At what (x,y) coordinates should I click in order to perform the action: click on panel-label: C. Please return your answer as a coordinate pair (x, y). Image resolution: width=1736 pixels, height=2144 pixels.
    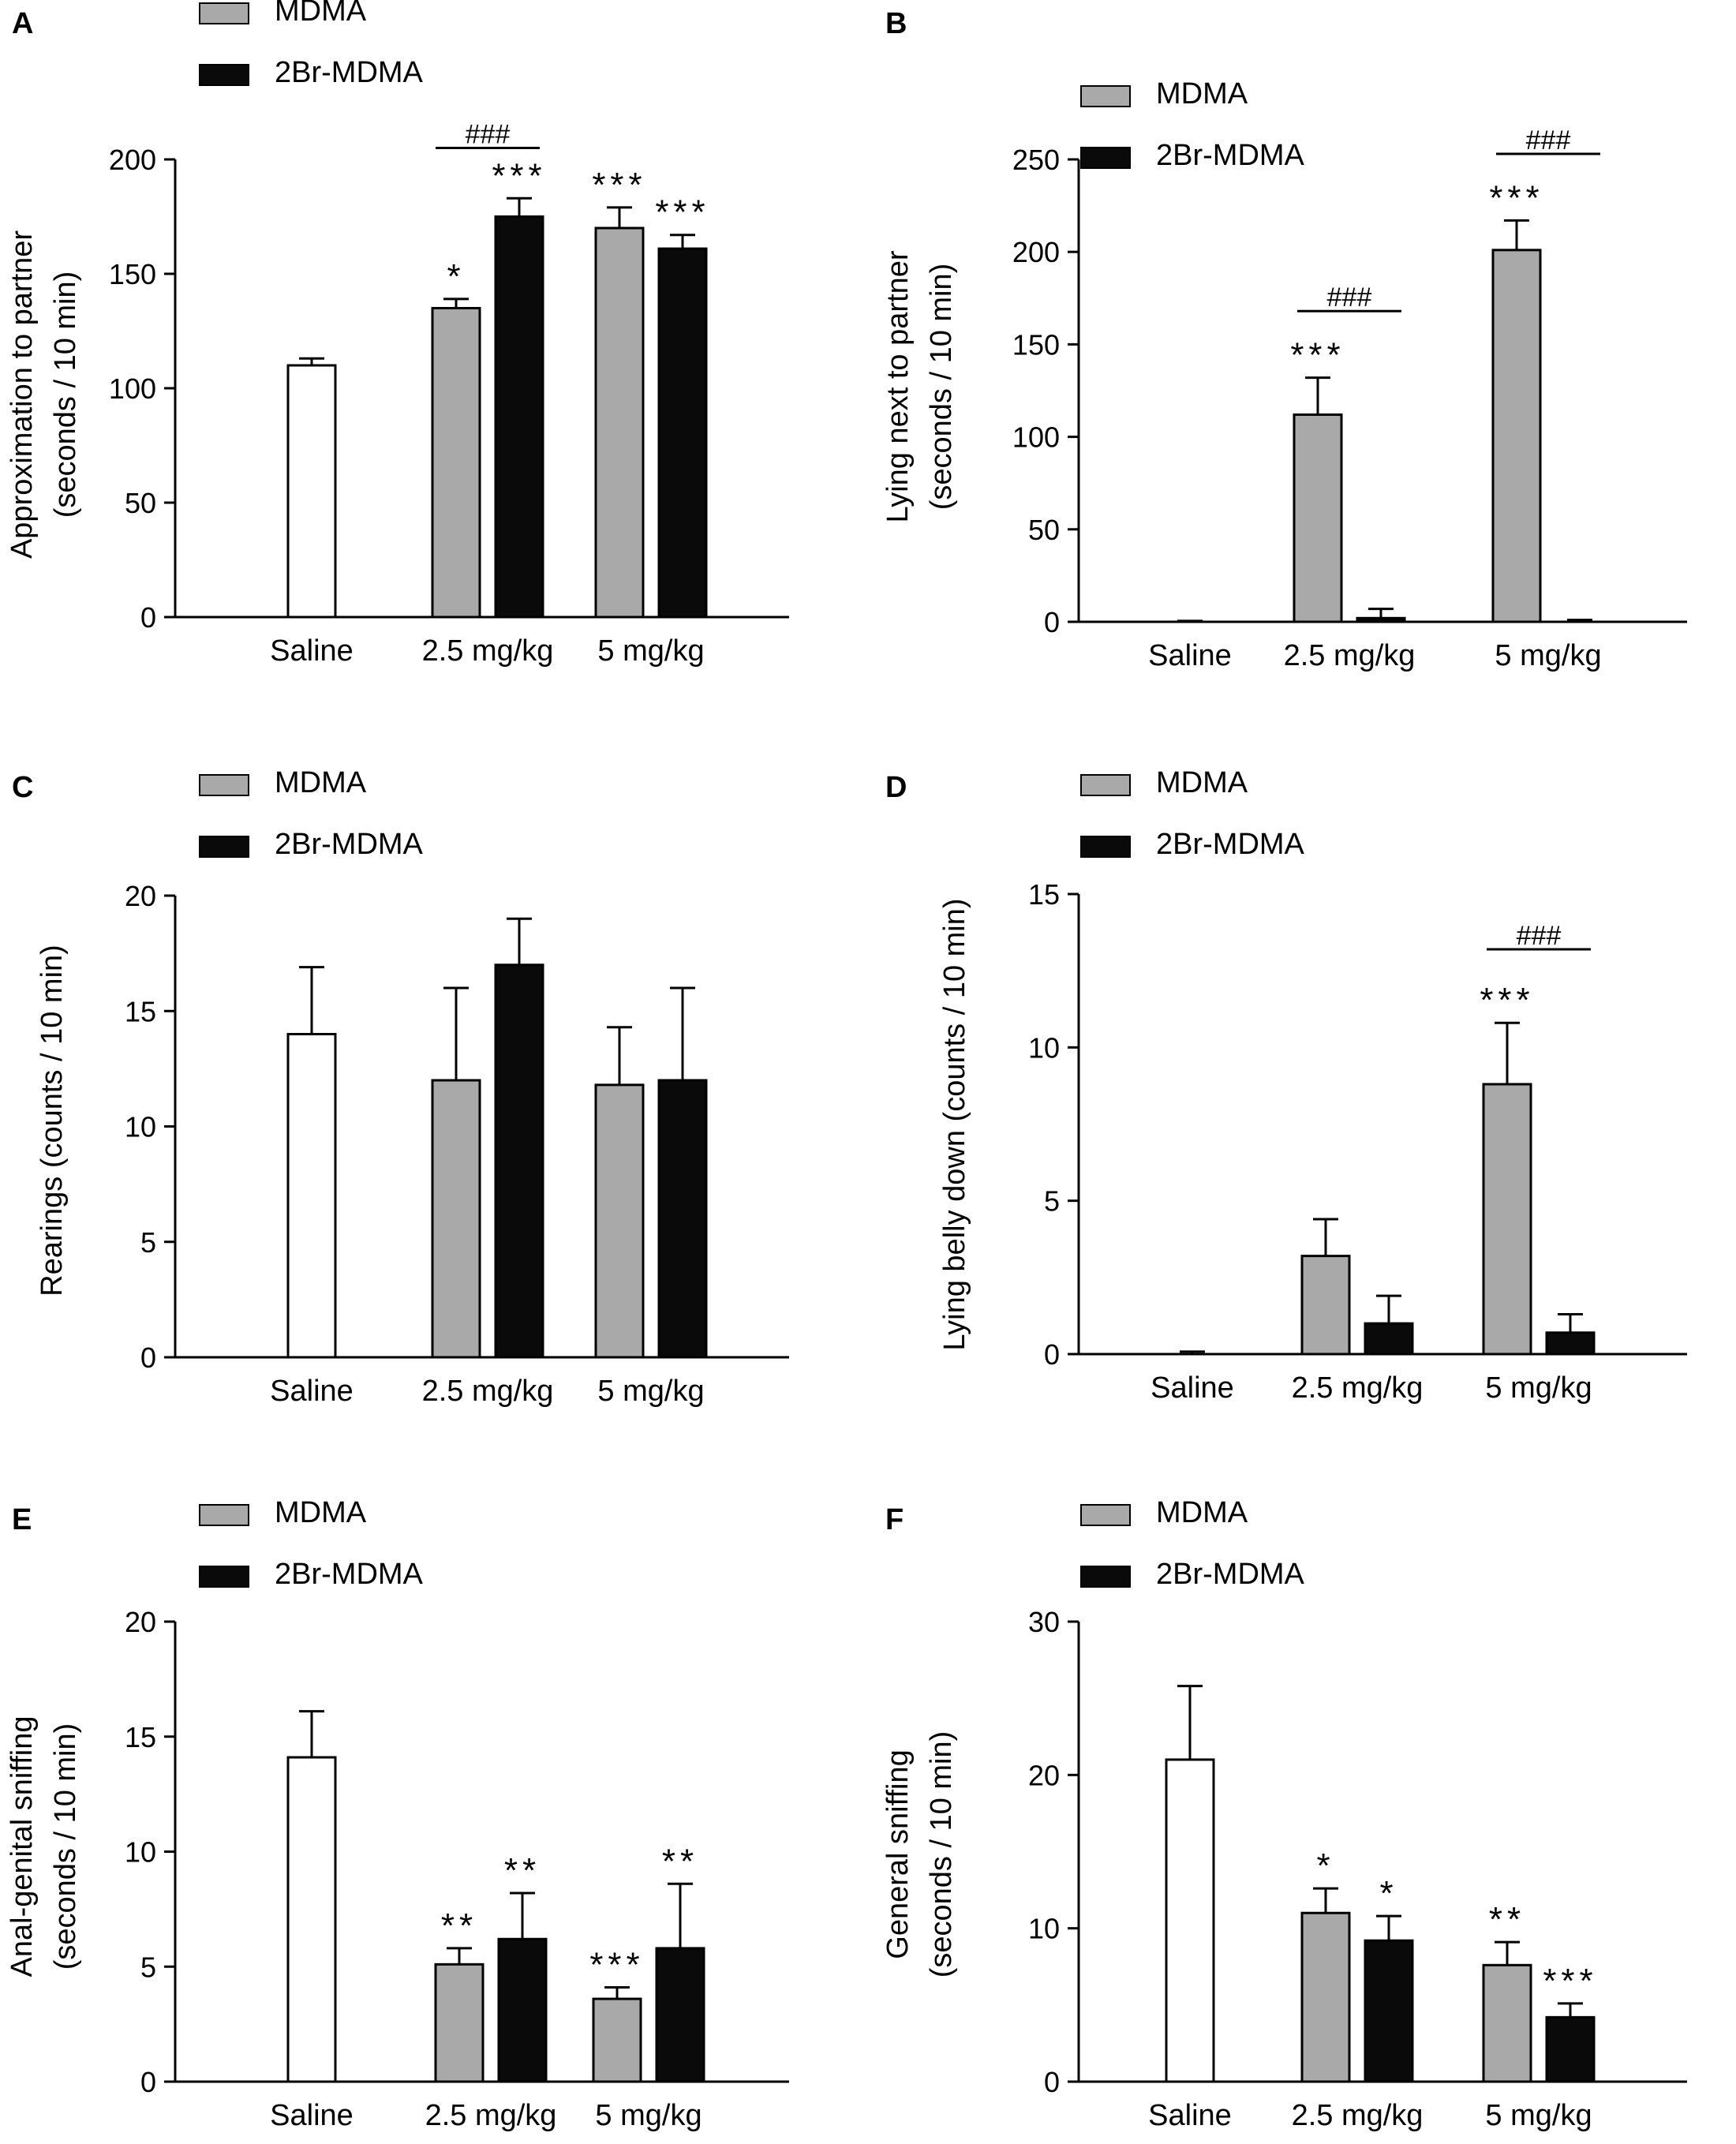
    Looking at the image, I should click on (22, 787).